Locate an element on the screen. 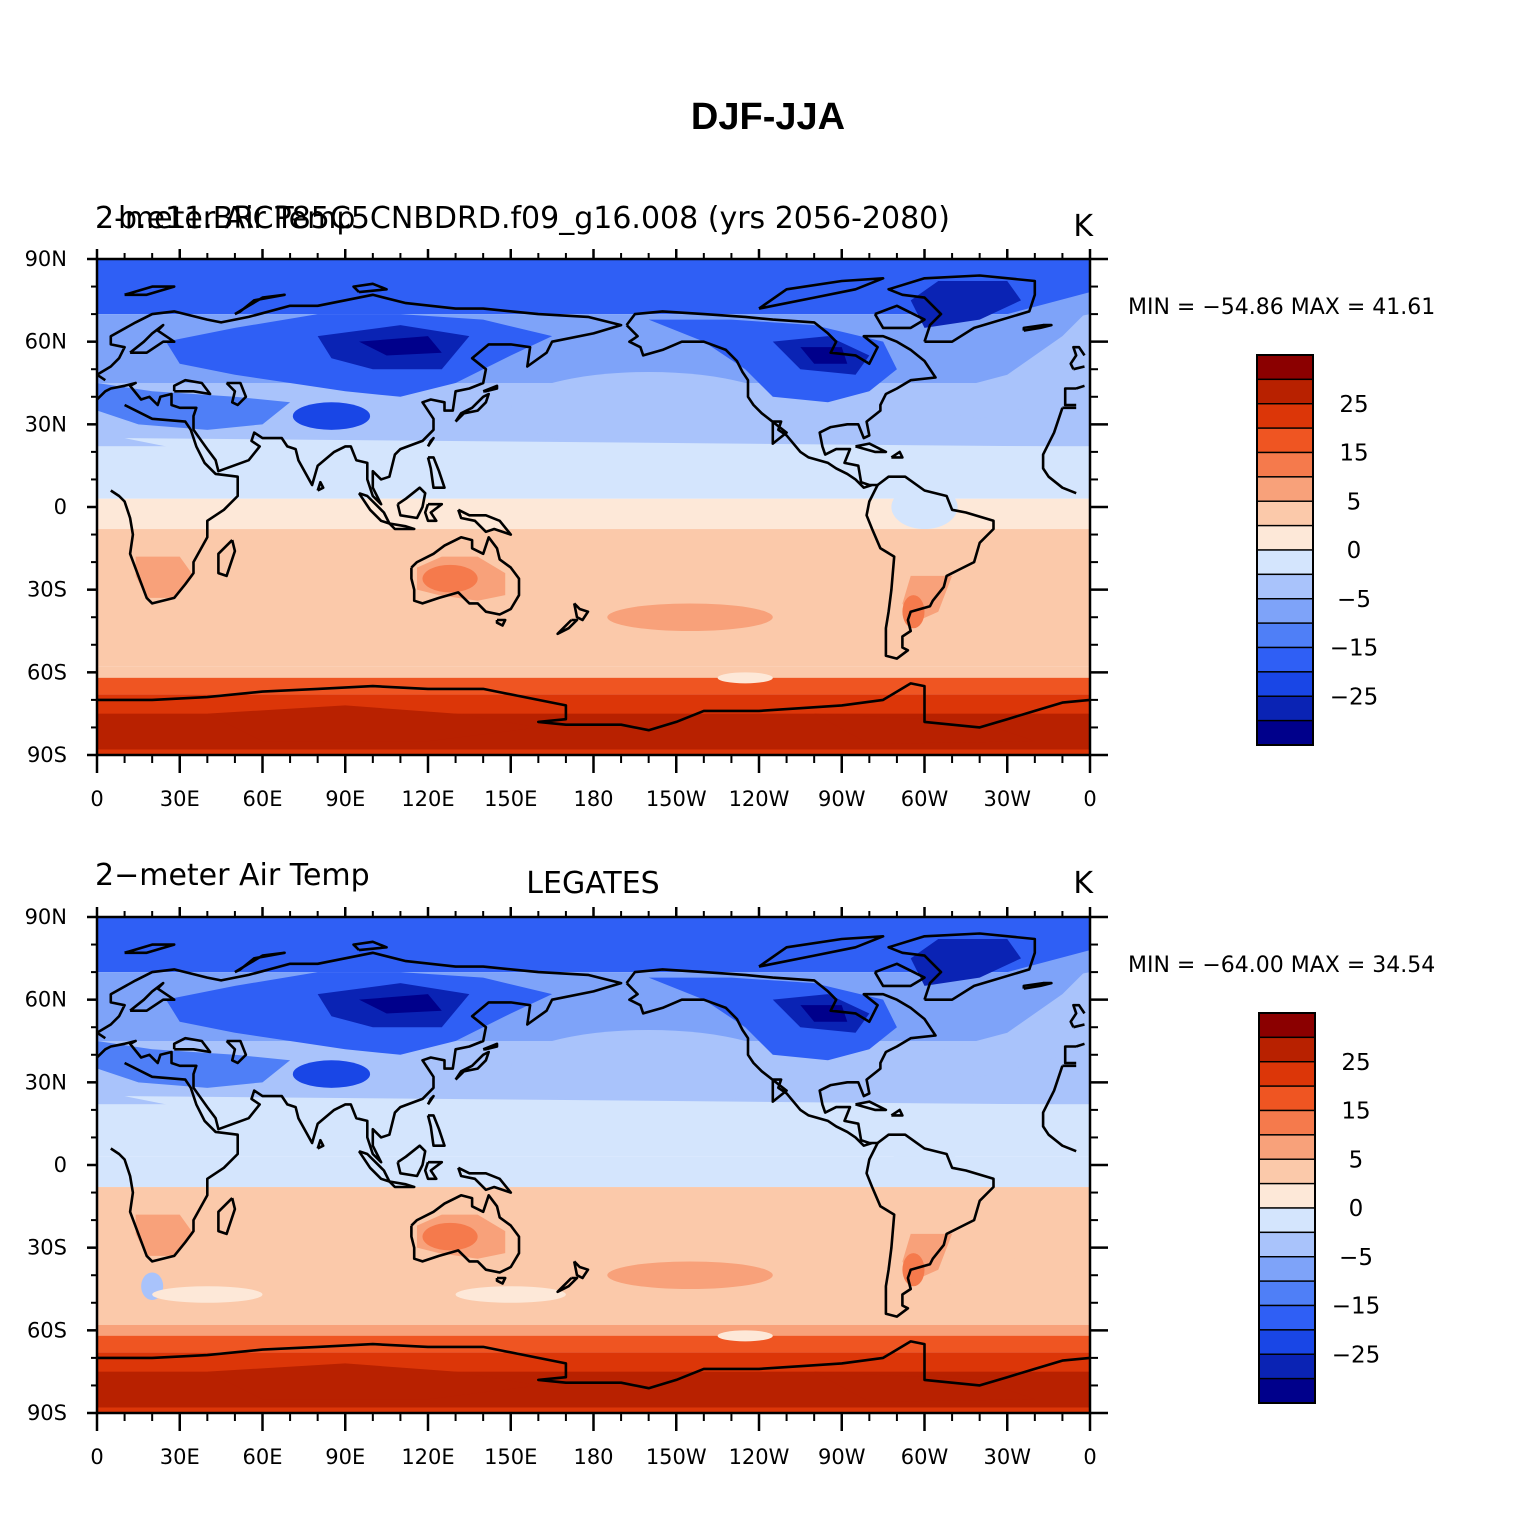 The image size is (1536, 1533). panel-left-title: 2−meter Air Temp is located at coordinates (232, 875).